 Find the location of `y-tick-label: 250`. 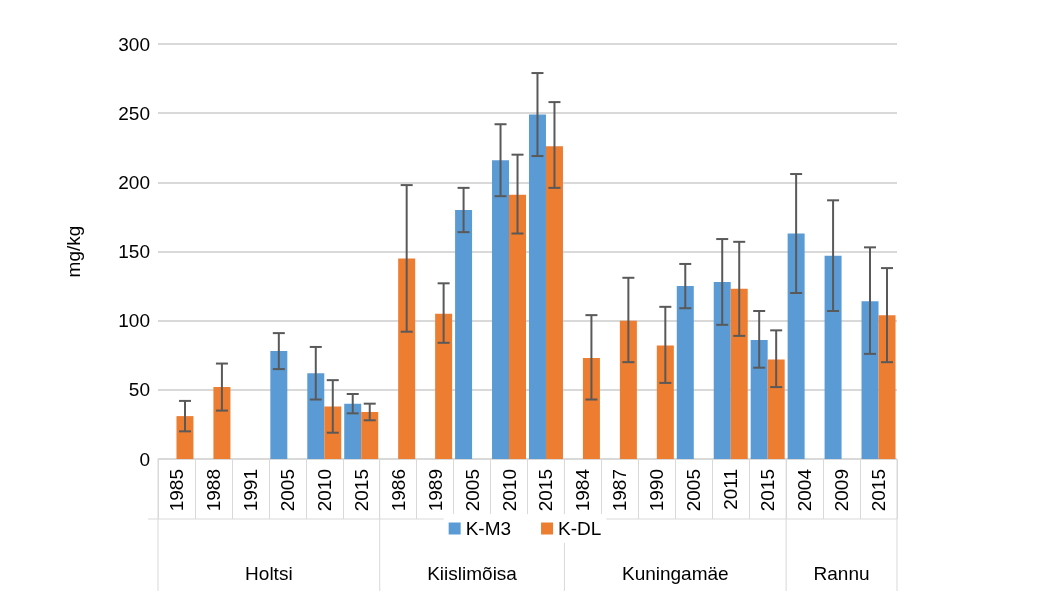

y-tick-label: 250 is located at coordinates (134, 113).